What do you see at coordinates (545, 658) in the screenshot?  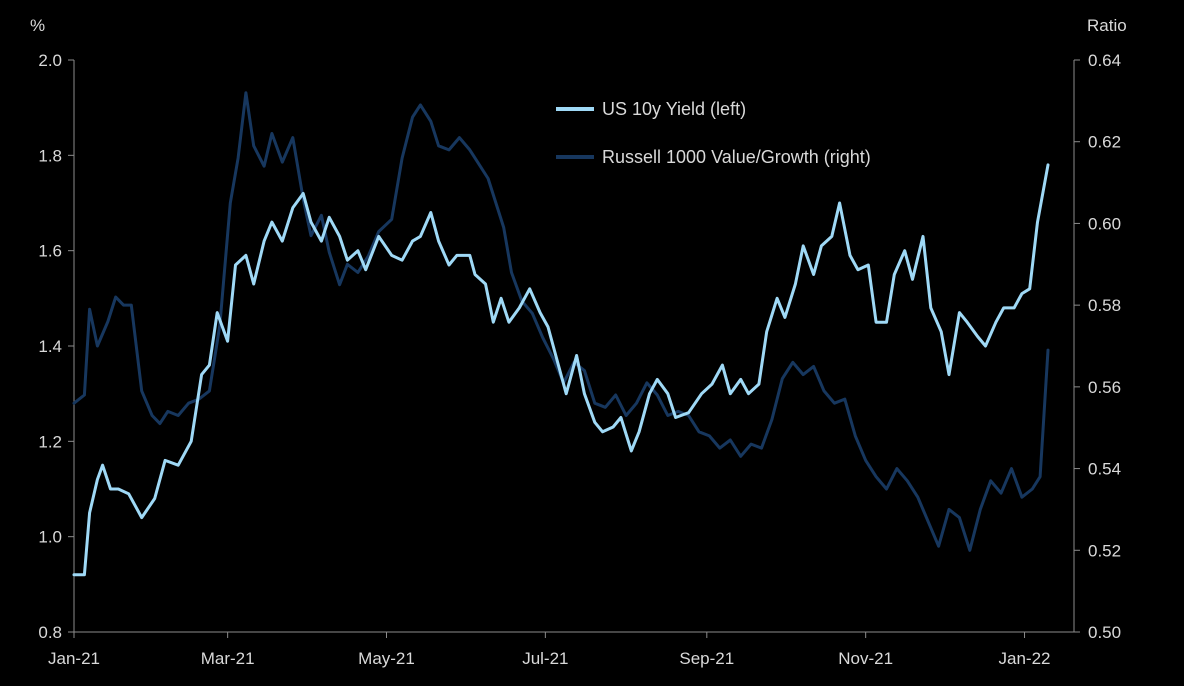 I see `x-tick-label: Jul-21` at bounding box center [545, 658].